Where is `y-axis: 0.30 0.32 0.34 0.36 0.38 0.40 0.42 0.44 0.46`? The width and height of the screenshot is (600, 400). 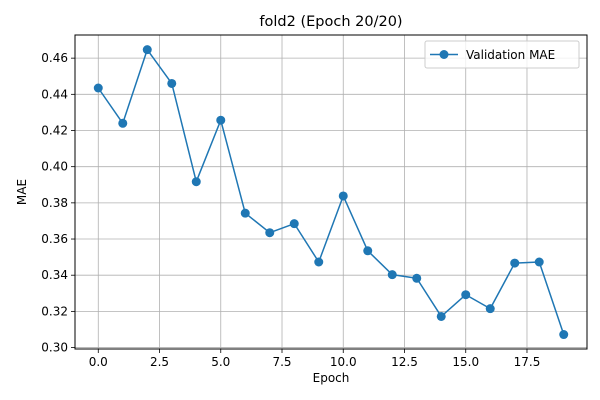
y-axis: 0.30 0.32 0.34 0.36 0.38 0.40 0.42 0.44 0.46 is located at coordinates (58, 203).